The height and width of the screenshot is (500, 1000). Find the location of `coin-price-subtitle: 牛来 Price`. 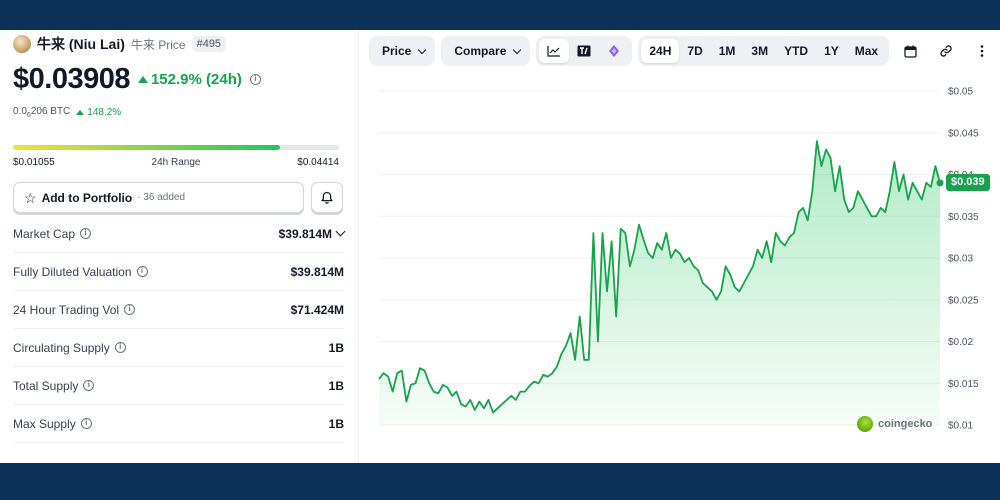

coin-price-subtitle: 牛来 Price is located at coordinates (158, 44).